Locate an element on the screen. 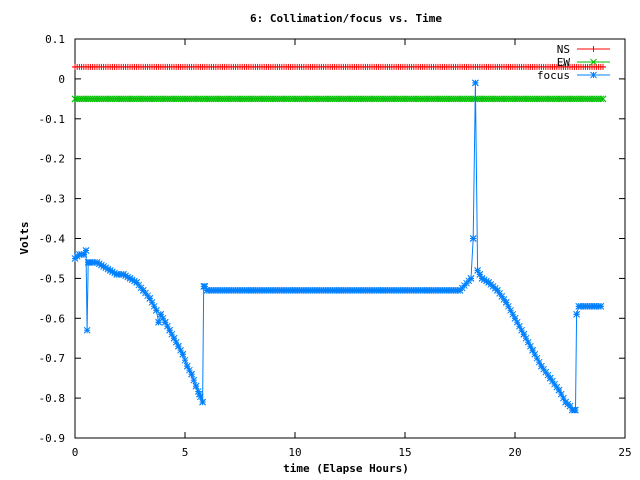  y-tick-label: -0.8 is located at coordinates (52, 398).